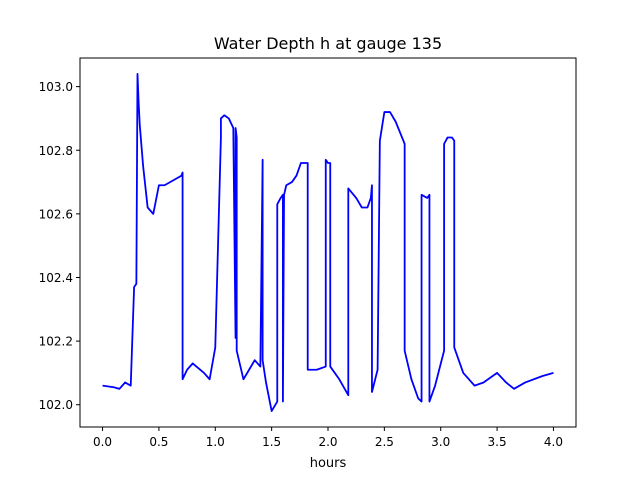 The height and width of the screenshot is (480, 640). What do you see at coordinates (56, 87) in the screenshot?
I see `y-tick-label: 103.0` at bounding box center [56, 87].